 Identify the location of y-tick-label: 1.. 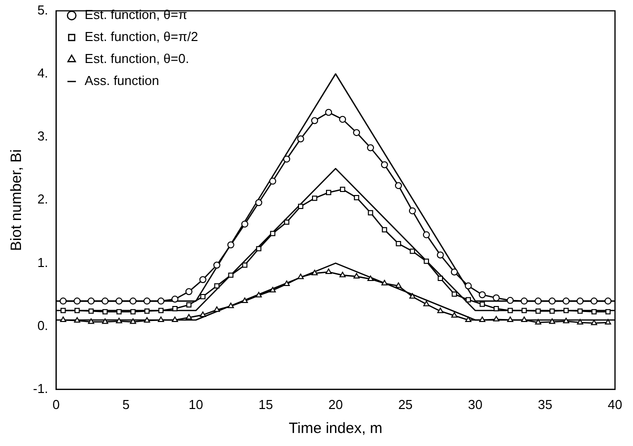
(42, 262).